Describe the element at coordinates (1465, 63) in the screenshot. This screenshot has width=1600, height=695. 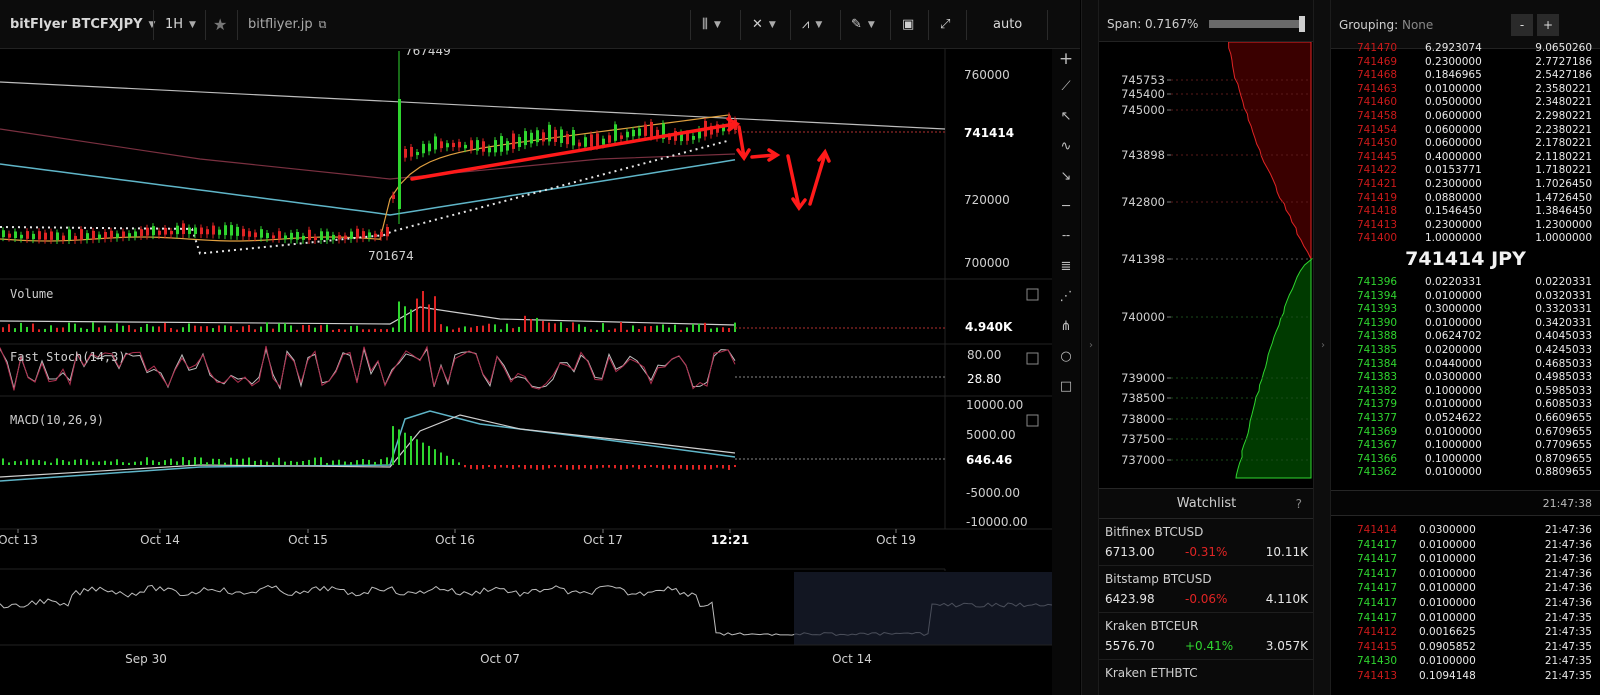
I see `ask-row: 741469 0.2300000 2.7727186` at that location.